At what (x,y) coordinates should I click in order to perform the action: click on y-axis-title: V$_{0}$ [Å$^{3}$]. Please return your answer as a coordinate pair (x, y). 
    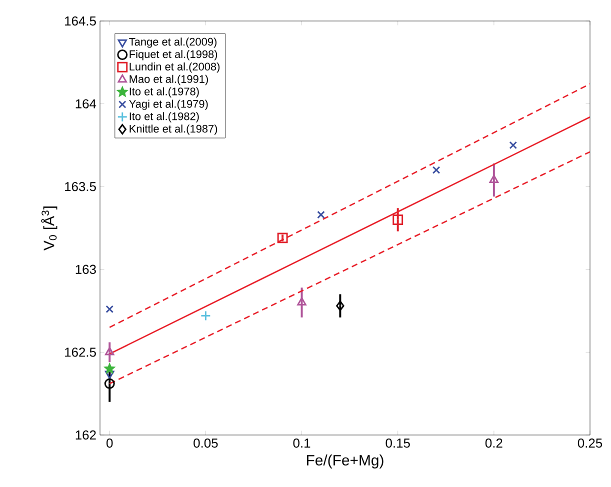
    Looking at the image, I should click on (49, 228).